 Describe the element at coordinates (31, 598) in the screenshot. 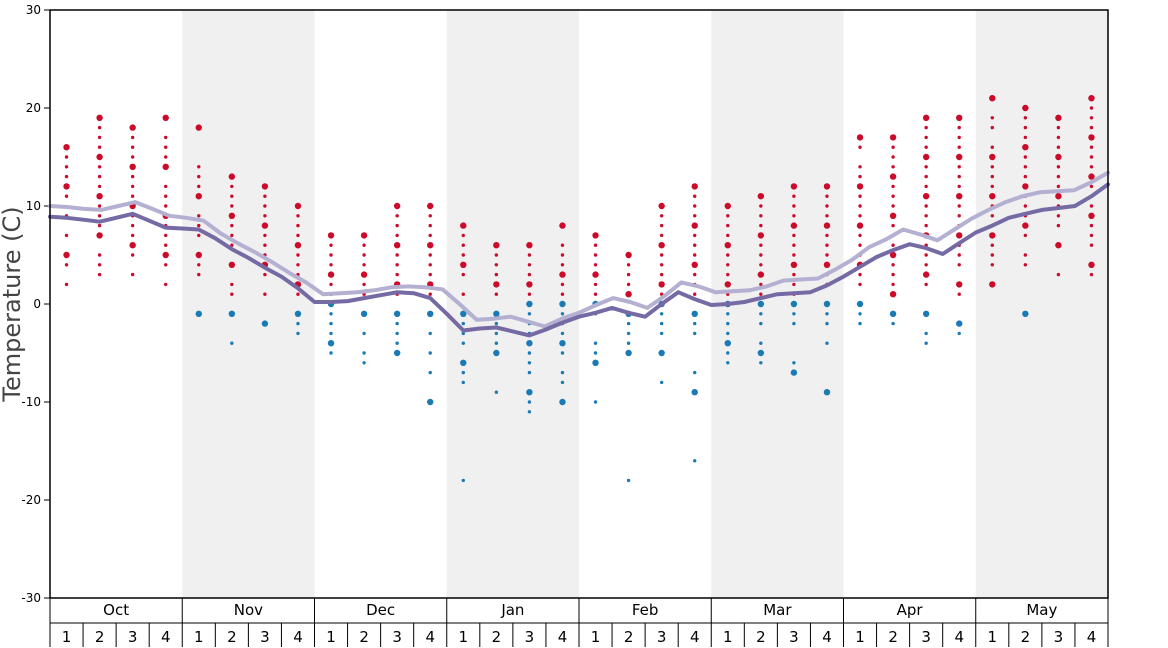

I see `y-tick-label: -30` at that location.